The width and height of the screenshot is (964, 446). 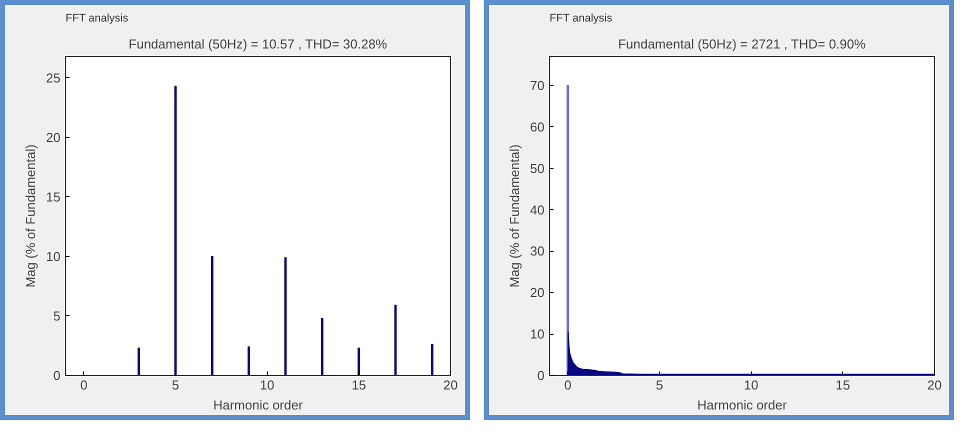 What do you see at coordinates (258, 44) in the screenshot?
I see `chart-title: Fundamental (50Hz) = 10.57 , THD= 30.28%` at bounding box center [258, 44].